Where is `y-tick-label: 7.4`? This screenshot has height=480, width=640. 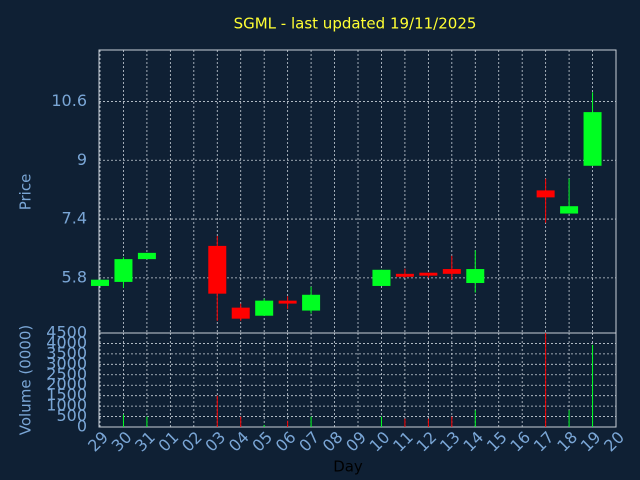
y-tick-label: 7.4 is located at coordinates (74, 218).